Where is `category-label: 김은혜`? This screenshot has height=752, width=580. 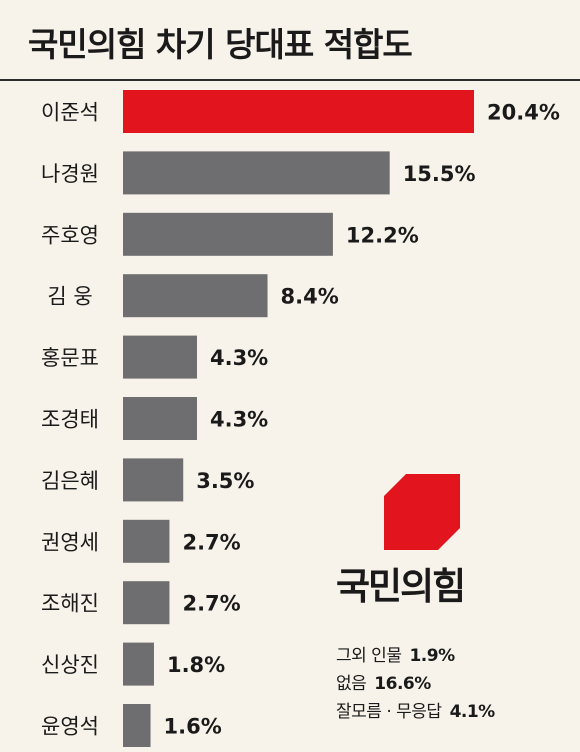 category-label: 김은혜 is located at coordinates (70, 481).